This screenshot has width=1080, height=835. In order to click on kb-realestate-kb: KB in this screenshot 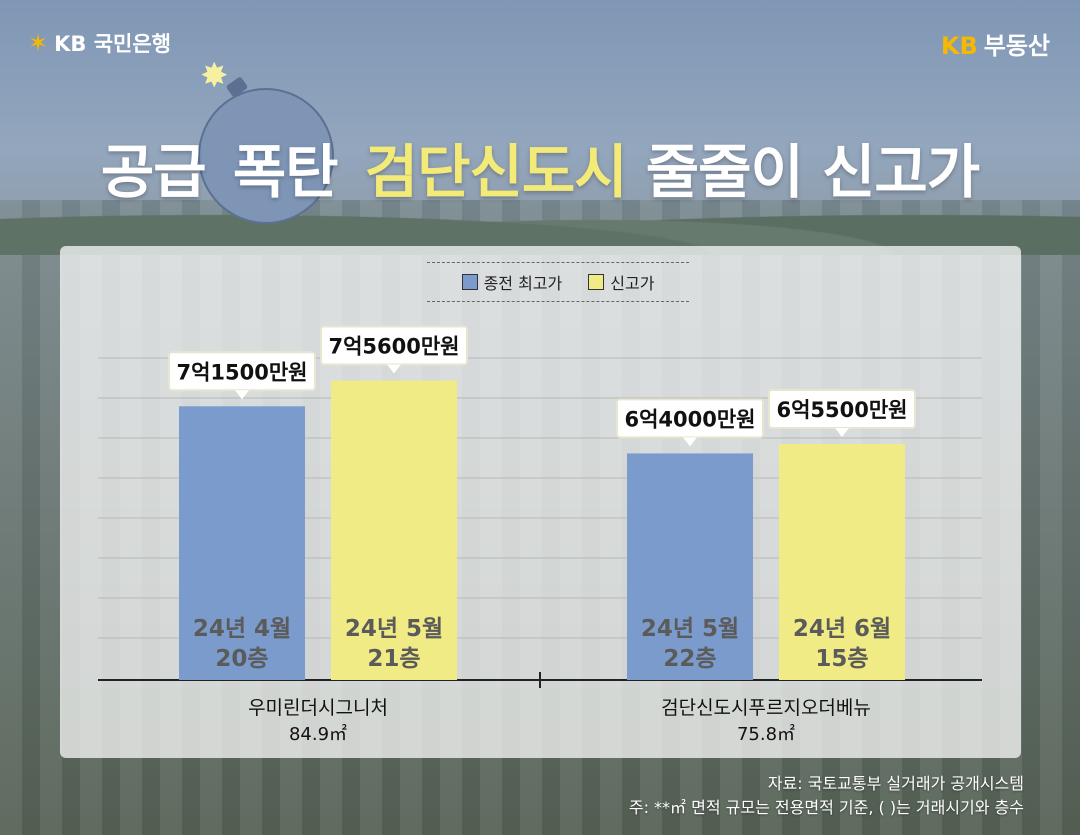, I will do `click(959, 46)`.